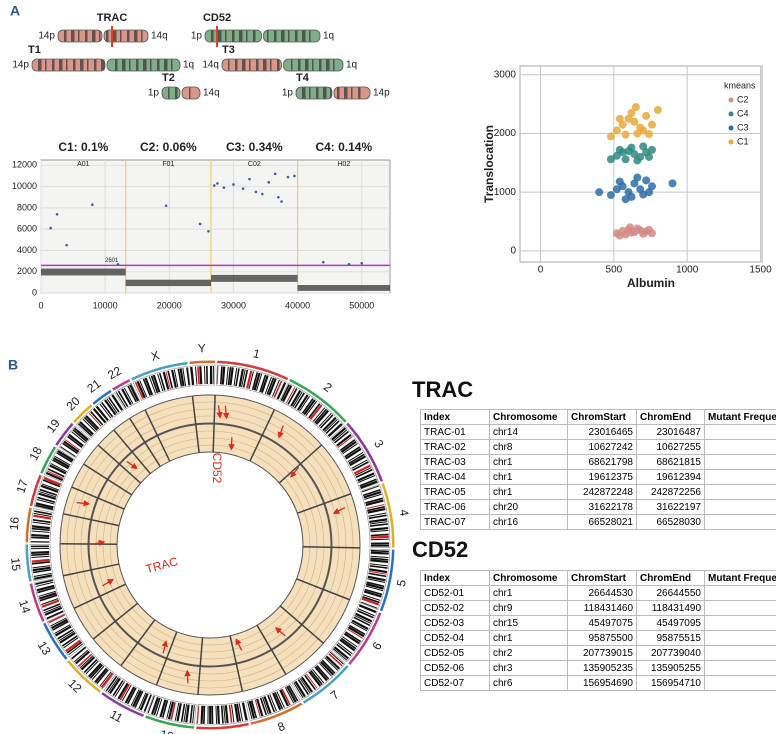 The width and height of the screenshot is (776, 734). I want to click on table-title: TRAC, so click(443, 389).